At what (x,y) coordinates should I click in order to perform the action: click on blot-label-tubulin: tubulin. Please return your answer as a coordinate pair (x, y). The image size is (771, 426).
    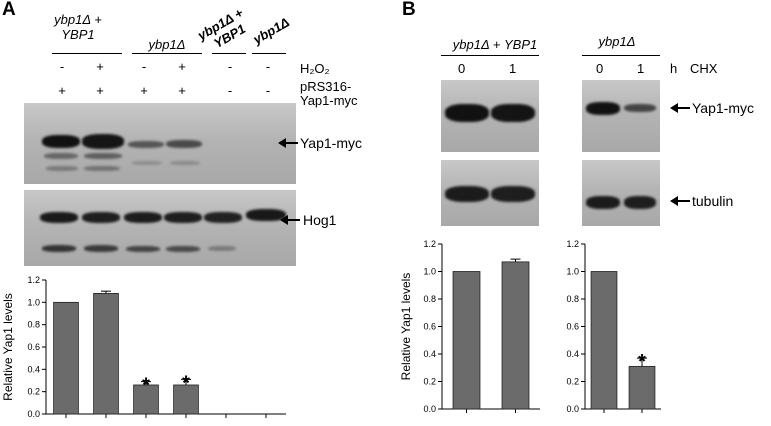
    Looking at the image, I should click on (713, 201).